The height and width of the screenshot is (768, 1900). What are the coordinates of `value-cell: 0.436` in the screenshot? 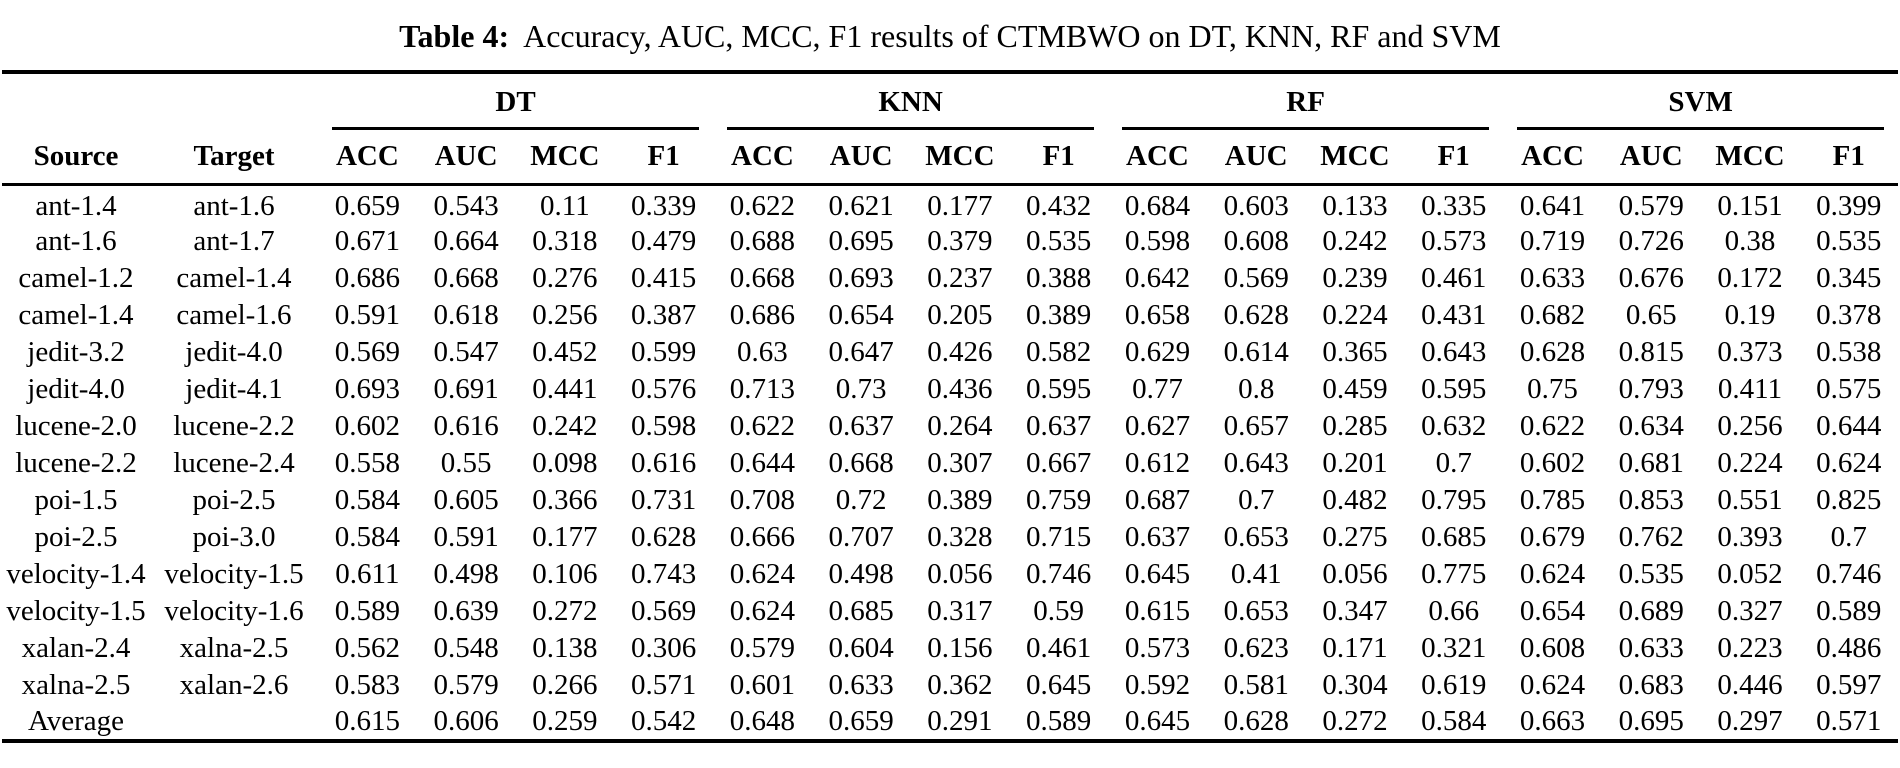 It's located at (960, 388).